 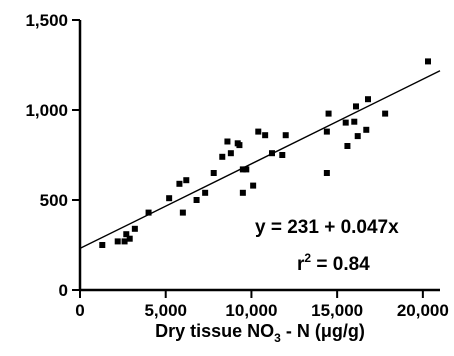 I want to click on x-axis-label: Dry tissue NO3 - N (μg/g), so click(x=260, y=333).